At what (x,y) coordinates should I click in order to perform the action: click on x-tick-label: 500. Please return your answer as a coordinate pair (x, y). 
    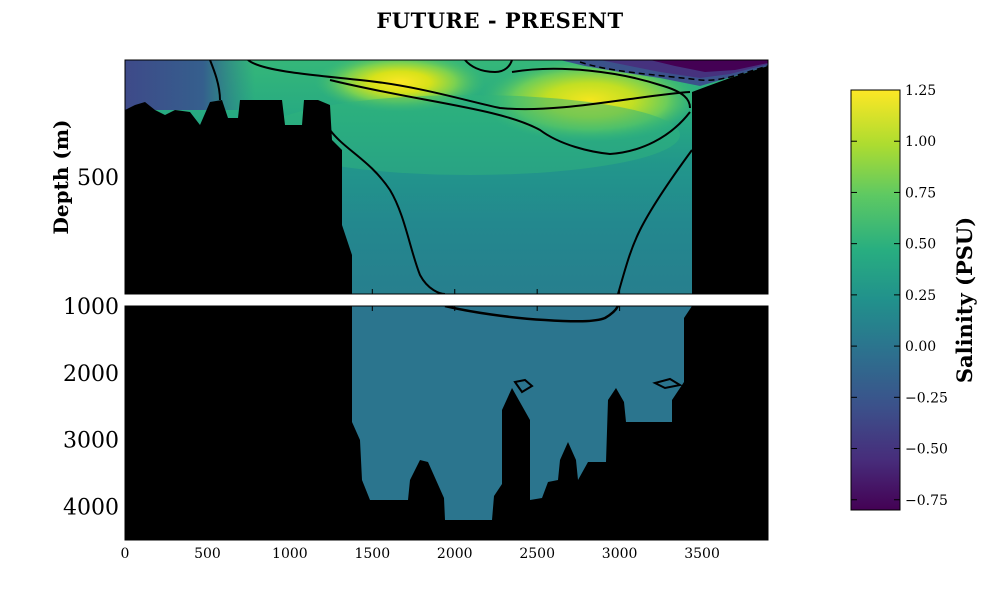
    Looking at the image, I should click on (207, 554).